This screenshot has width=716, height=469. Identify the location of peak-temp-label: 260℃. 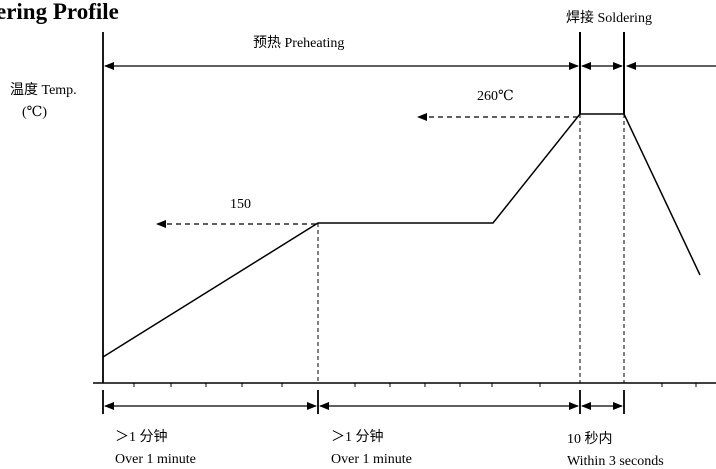
(495, 96).